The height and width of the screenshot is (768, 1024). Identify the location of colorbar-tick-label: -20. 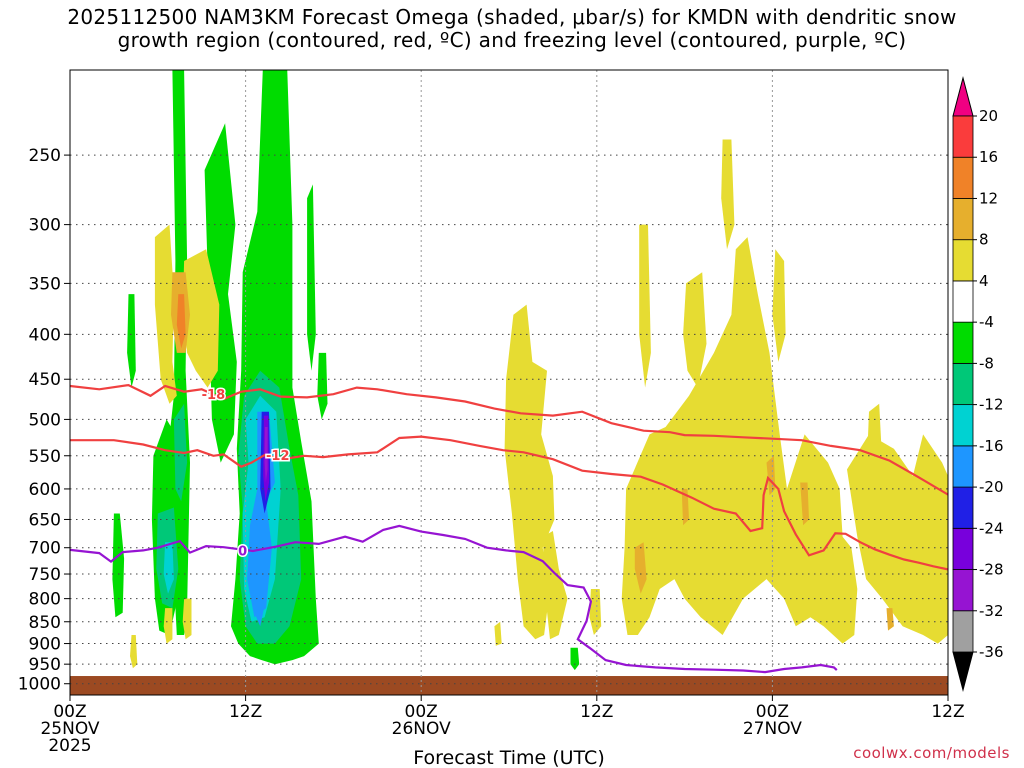
(991, 487).